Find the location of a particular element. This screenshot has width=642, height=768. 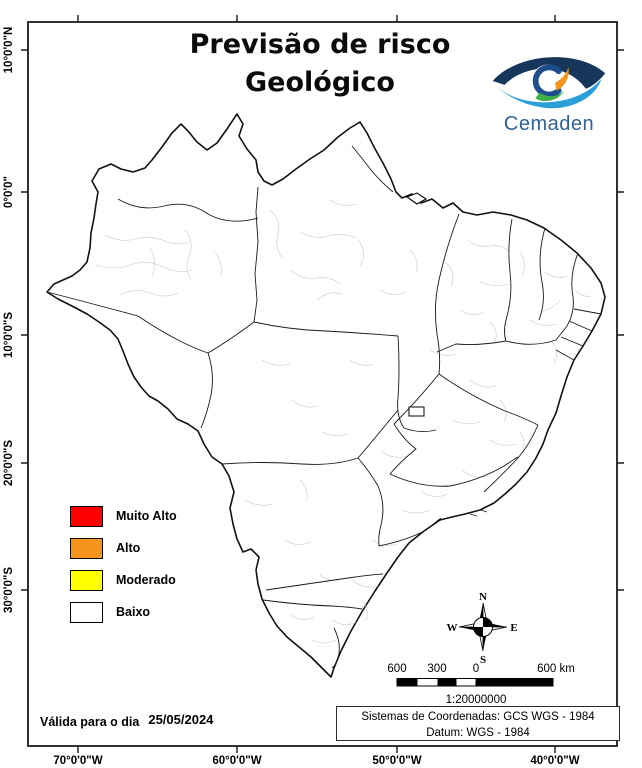

legend-label-baixo: Baixo is located at coordinates (133, 612).